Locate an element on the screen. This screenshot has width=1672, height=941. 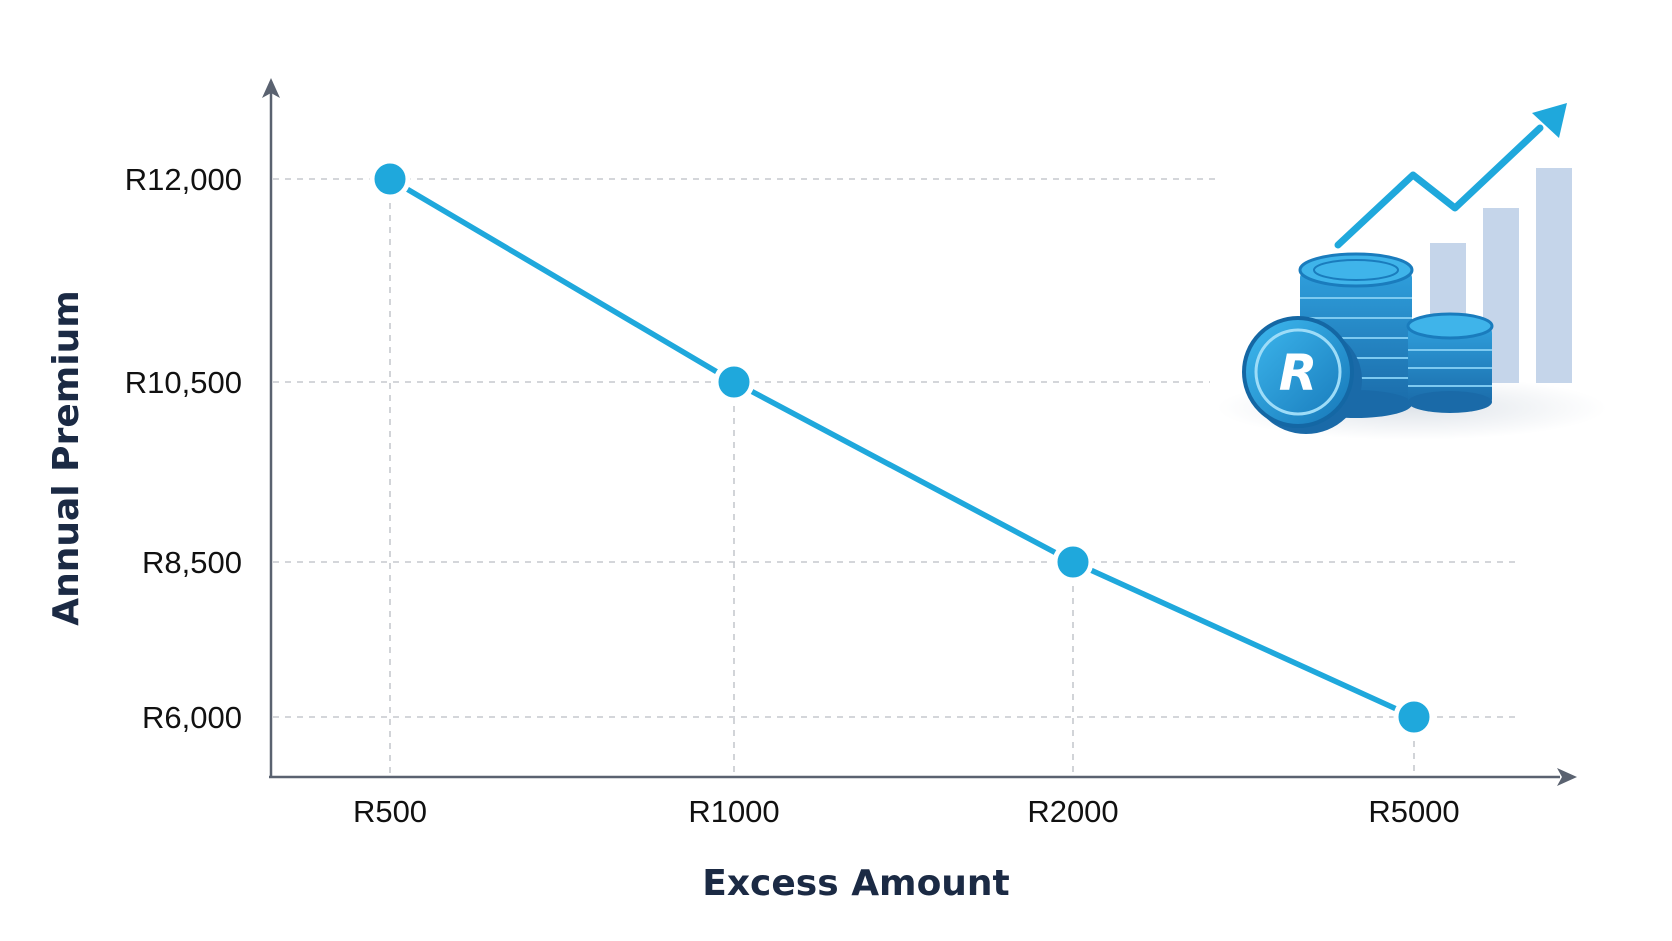
x-axis-title: Excess Amount is located at coordinates (856, 883).